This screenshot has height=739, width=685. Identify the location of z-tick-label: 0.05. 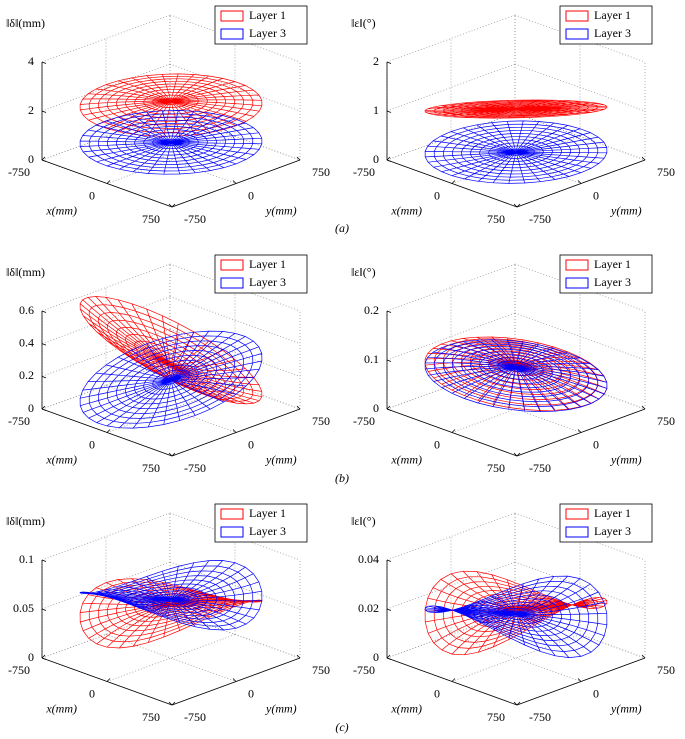
(23, 608).